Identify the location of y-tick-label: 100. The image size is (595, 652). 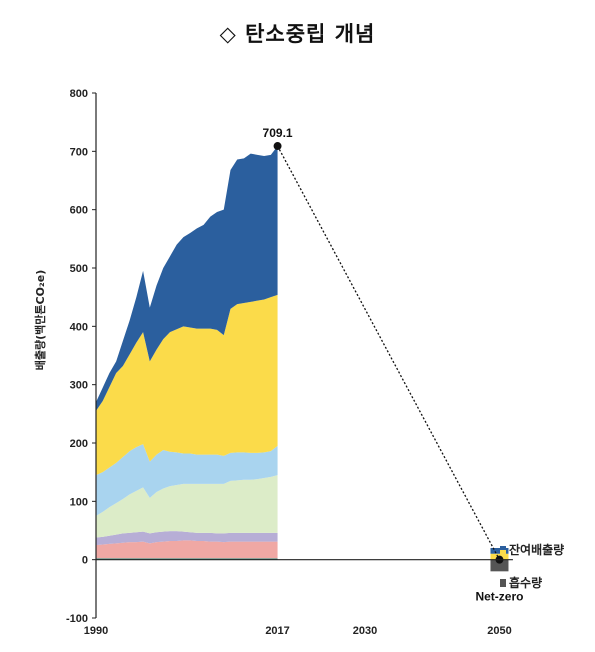
(79, 502).